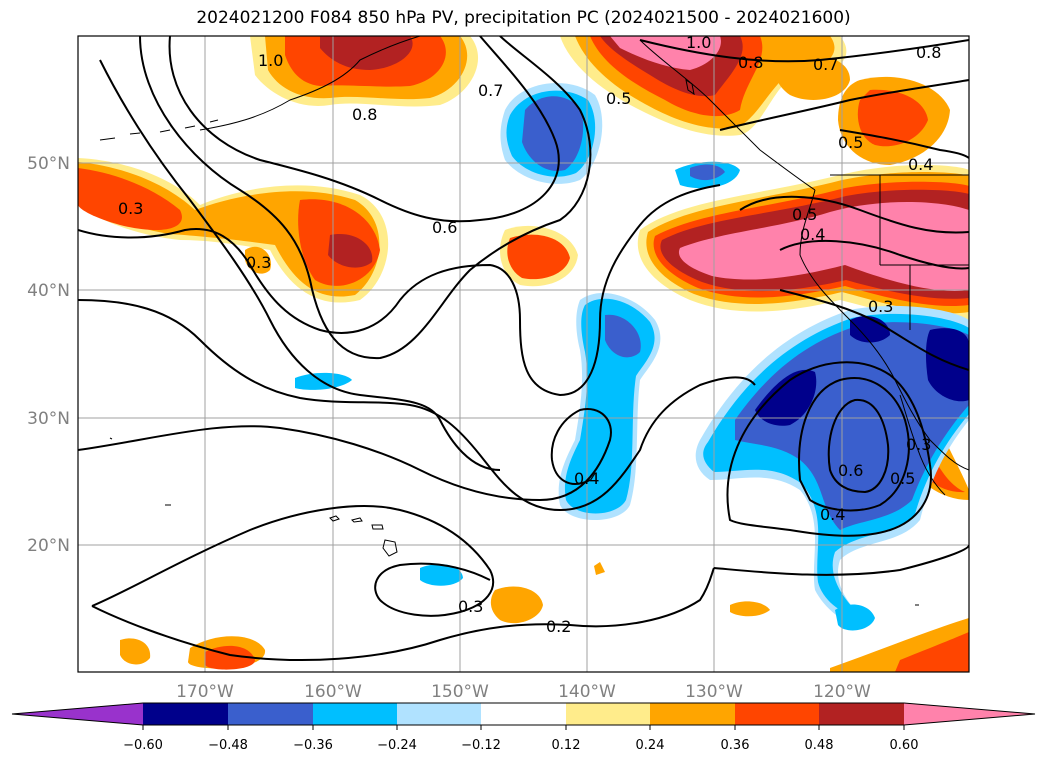 Image resolution: width=1047 pixels, height=765 pixels. I want to click on colorbar-tick-label: 0.48, so click(819, 745).